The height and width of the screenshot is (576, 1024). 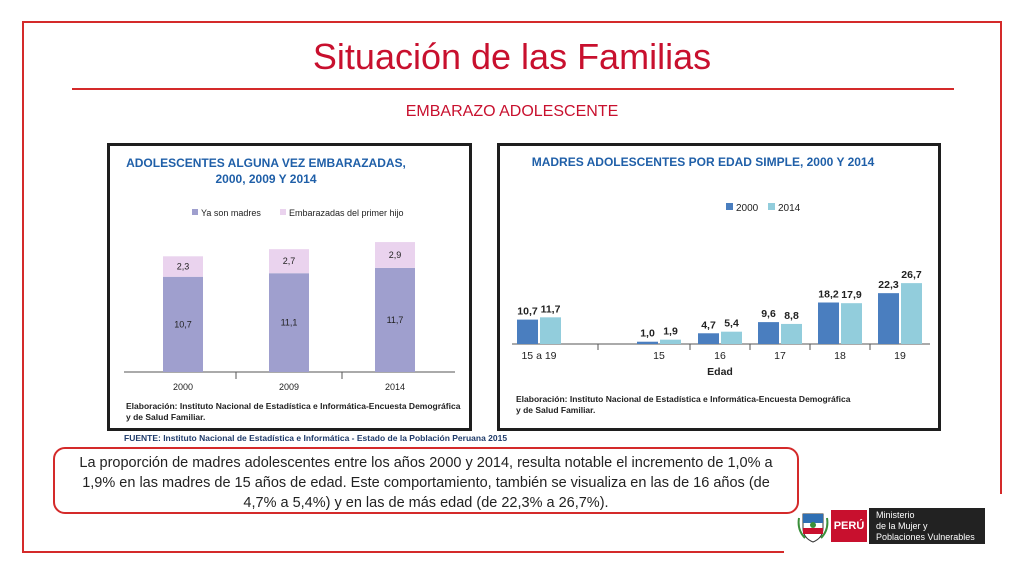 I want to click on chart-title: 2000, 2009 Y 2014, so click(x=266, y=179).